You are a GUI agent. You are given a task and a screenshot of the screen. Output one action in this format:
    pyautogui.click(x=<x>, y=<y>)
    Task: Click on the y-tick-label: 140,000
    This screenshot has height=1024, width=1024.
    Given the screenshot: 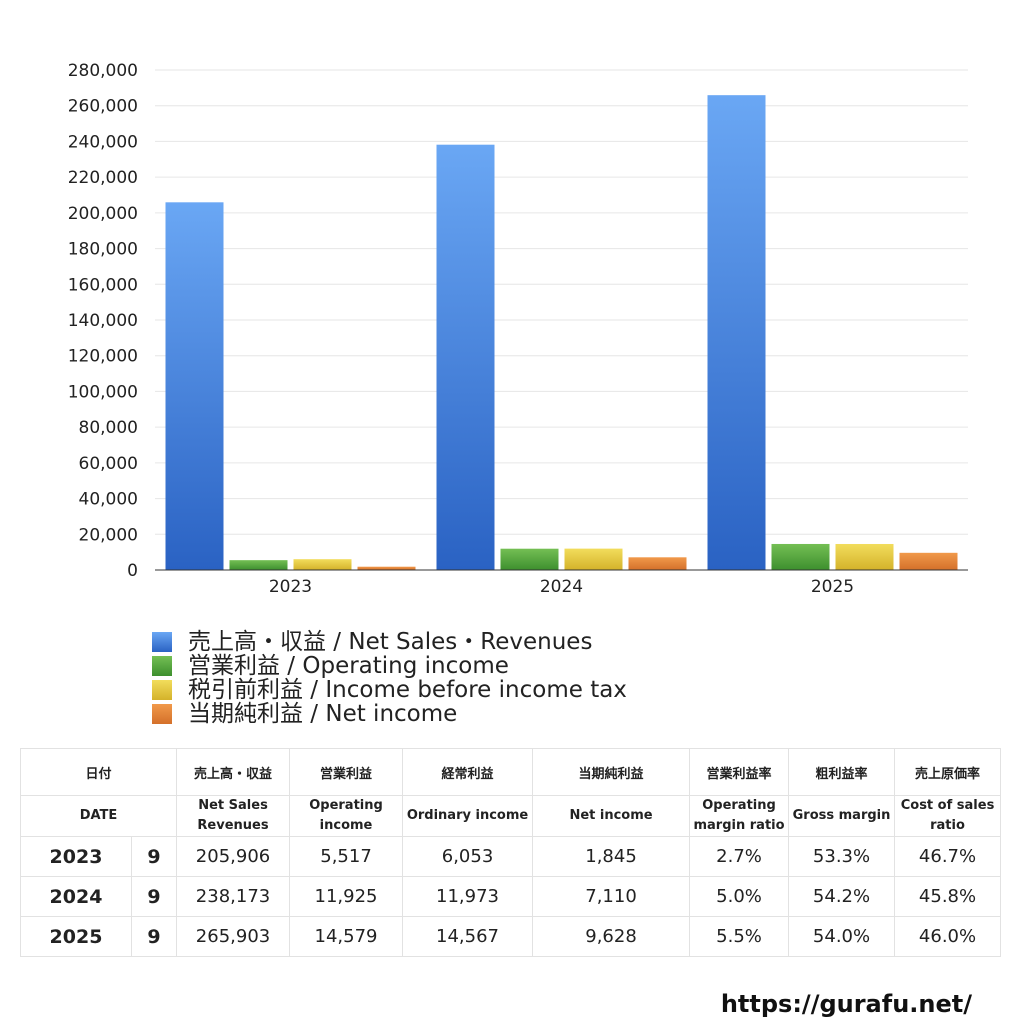 What is the action you would take?
    pyautogui.click(x=103, y=321)
    